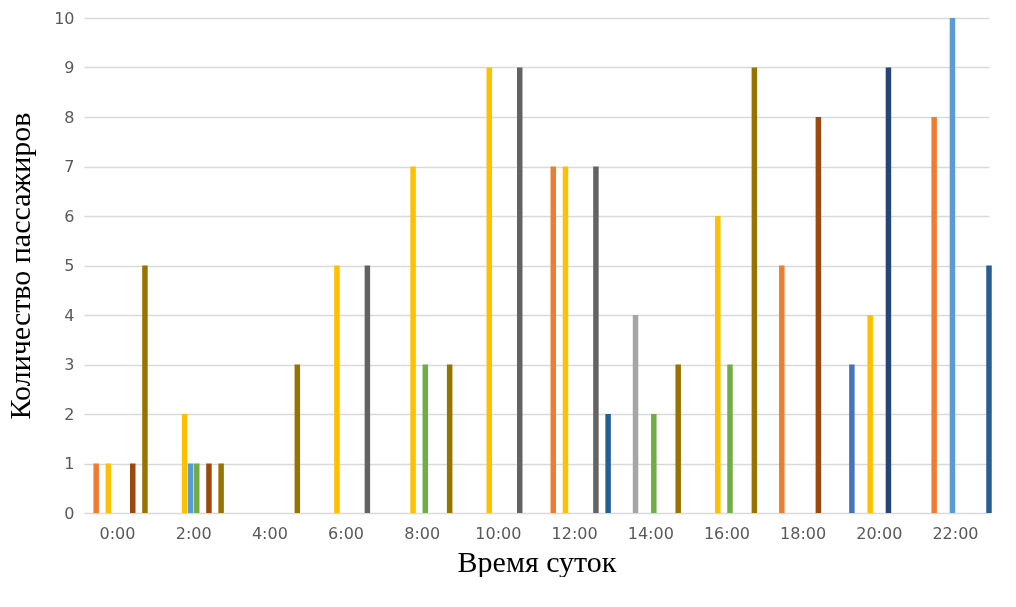 The height and width of the screenshot is (607, 1016). What do you see at coordinates (955, 533) in the screenshot?
I see `x-tick-label: 22:00` at bounding box center [955, 533].